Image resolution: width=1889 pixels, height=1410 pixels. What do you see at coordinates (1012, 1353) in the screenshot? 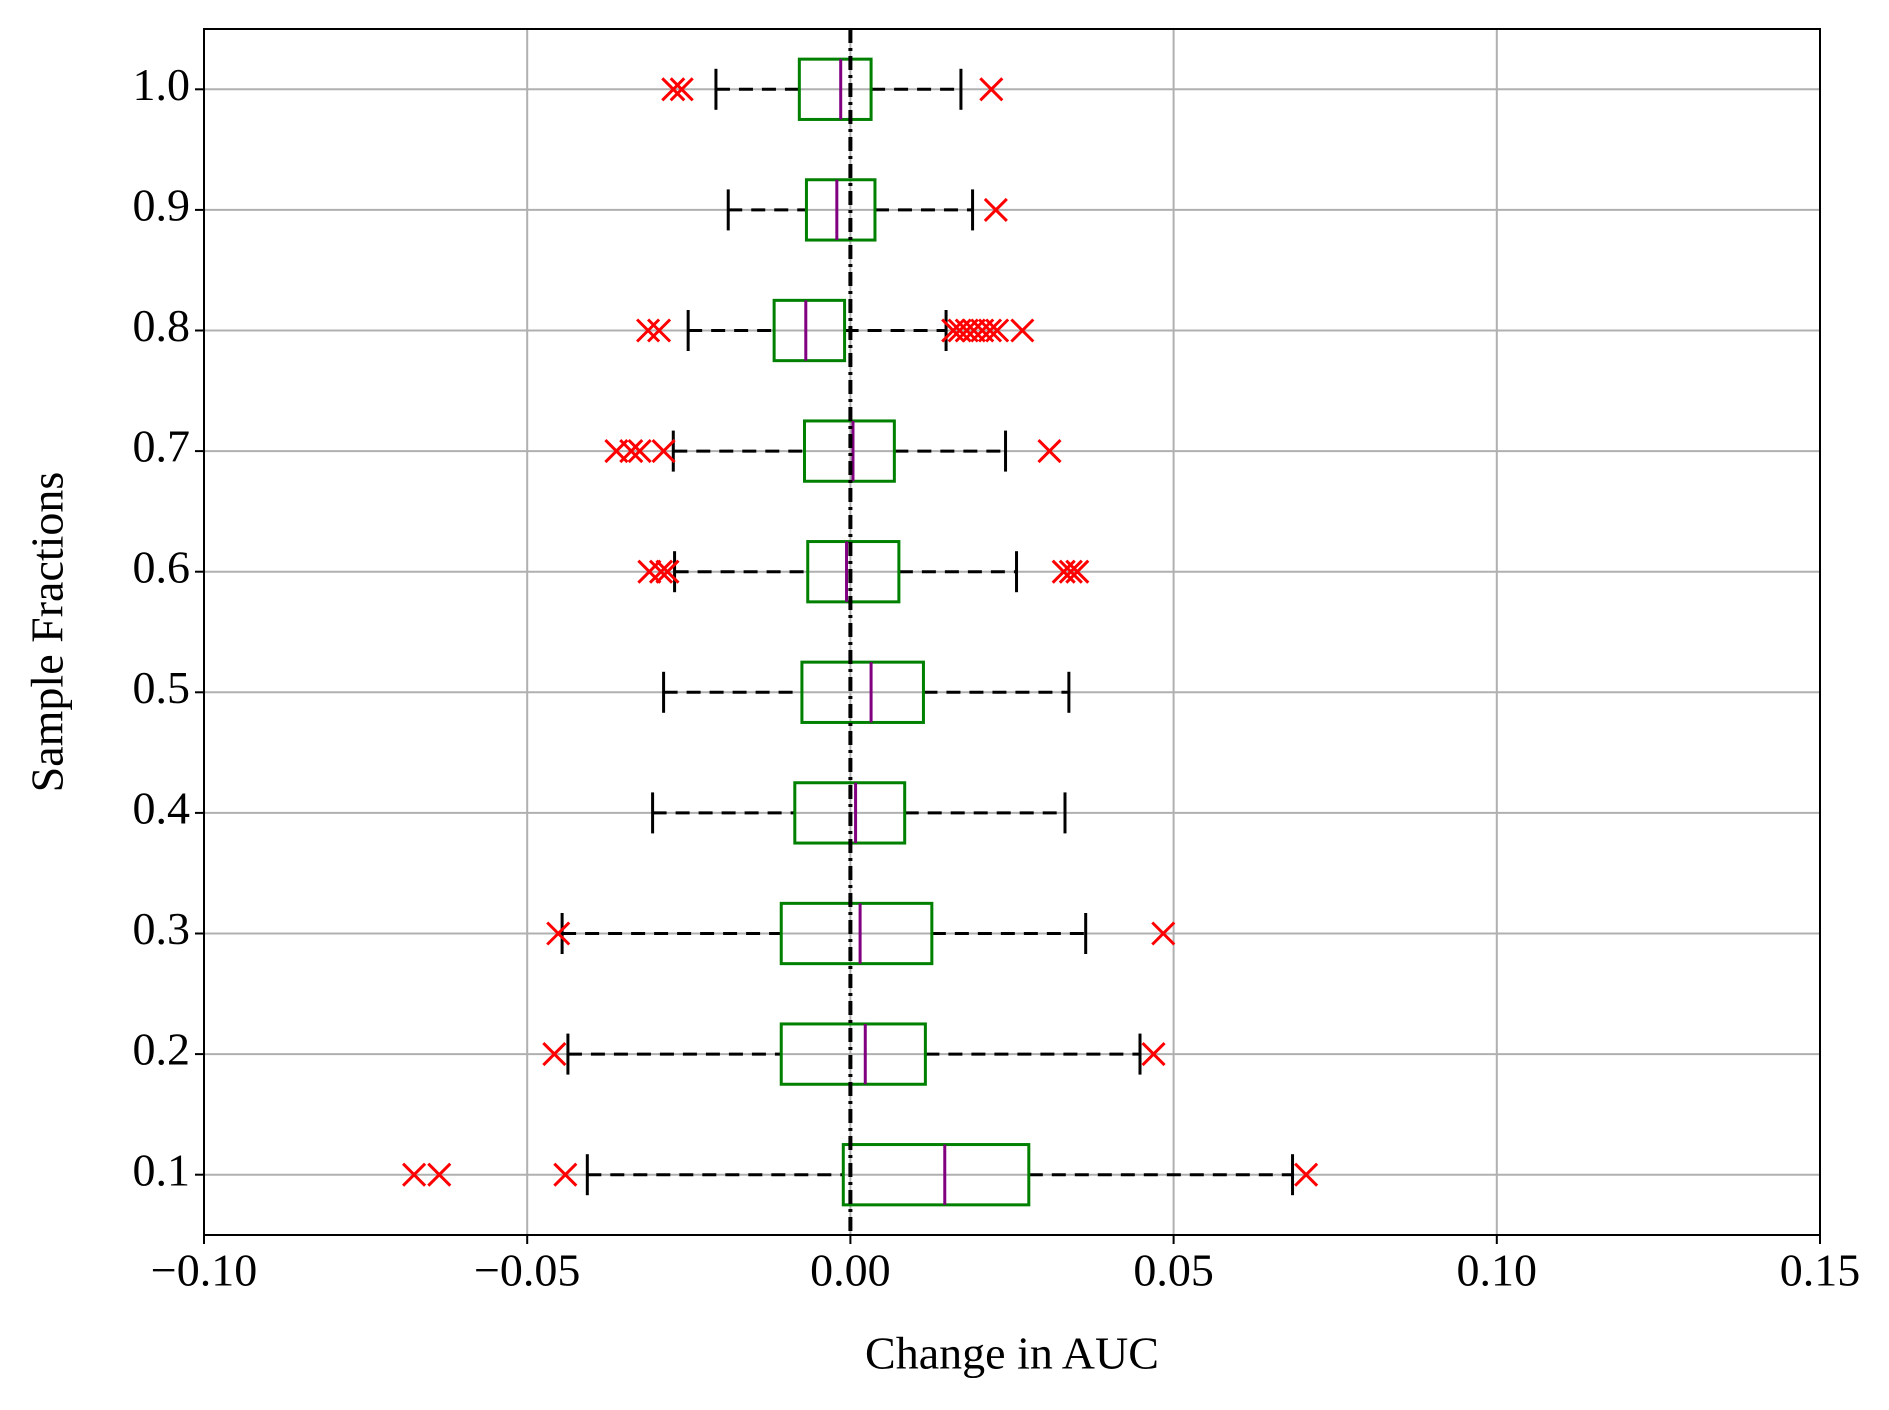
I see `x-axis-label: Change in AUC` at bounding box center [1012, 1353].